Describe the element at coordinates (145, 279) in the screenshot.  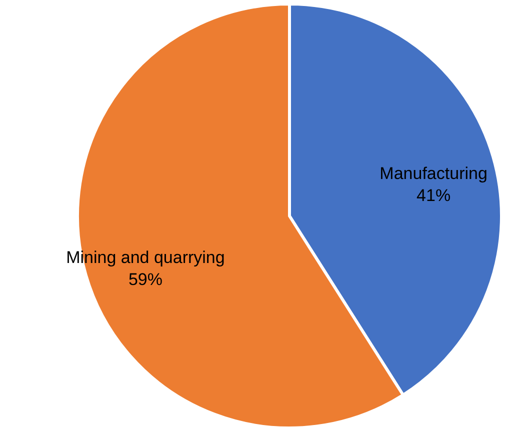
I see `data-label: 59%` at that location.